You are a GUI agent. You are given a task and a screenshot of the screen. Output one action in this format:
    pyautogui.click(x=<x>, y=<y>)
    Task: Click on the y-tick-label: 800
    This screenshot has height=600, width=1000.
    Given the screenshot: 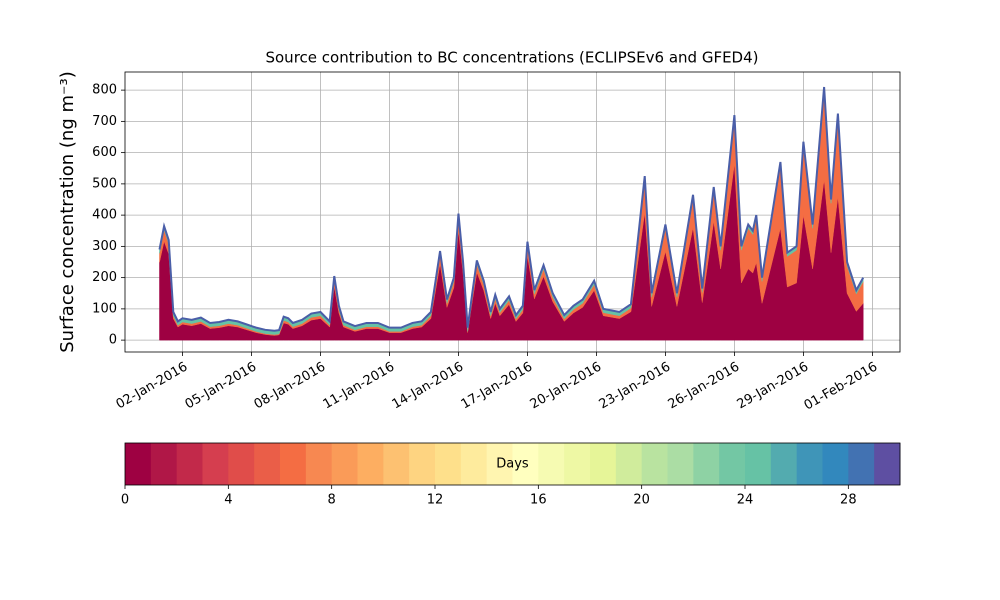 What is the action you would take?
    pyautogui.click(x=104, y=90)
    